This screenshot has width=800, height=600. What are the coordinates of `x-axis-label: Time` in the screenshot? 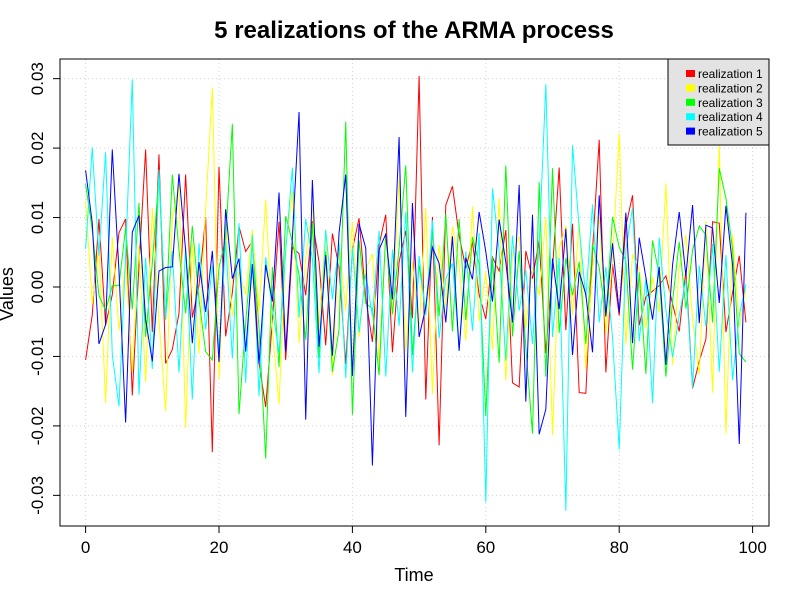 It's located at (413, 575).